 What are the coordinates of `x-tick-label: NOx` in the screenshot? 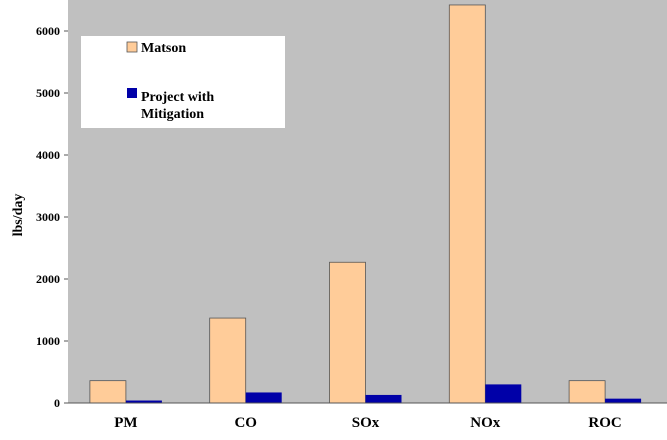 It's located at (485, 423).